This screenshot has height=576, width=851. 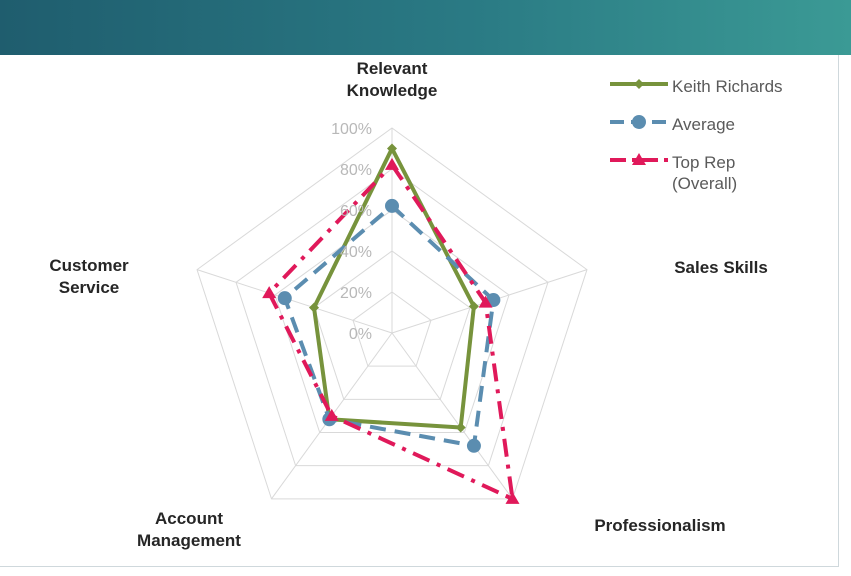 What do you see at coordinates (360, 334) in the screenshot?
I see `tick-label-0-0: 0%` at bounding box center [360, 334].